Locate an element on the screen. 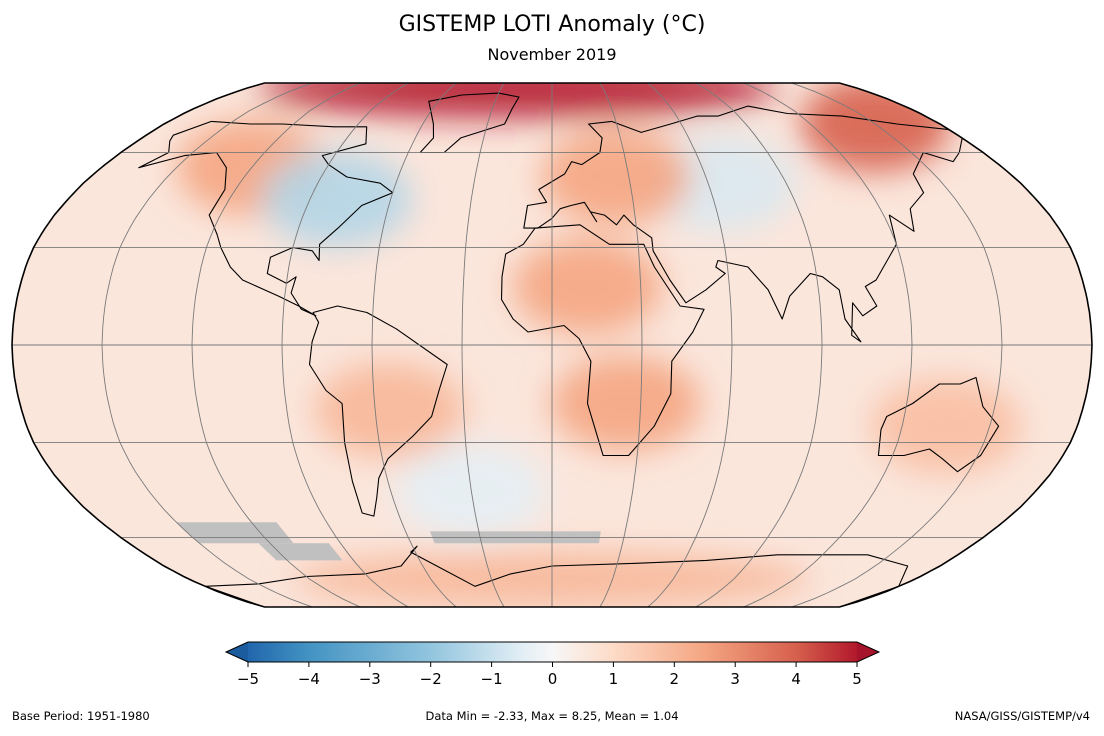 This screenshot has width=1104, height=736. colorbar-extend-high is located at coordinates (868, 652).